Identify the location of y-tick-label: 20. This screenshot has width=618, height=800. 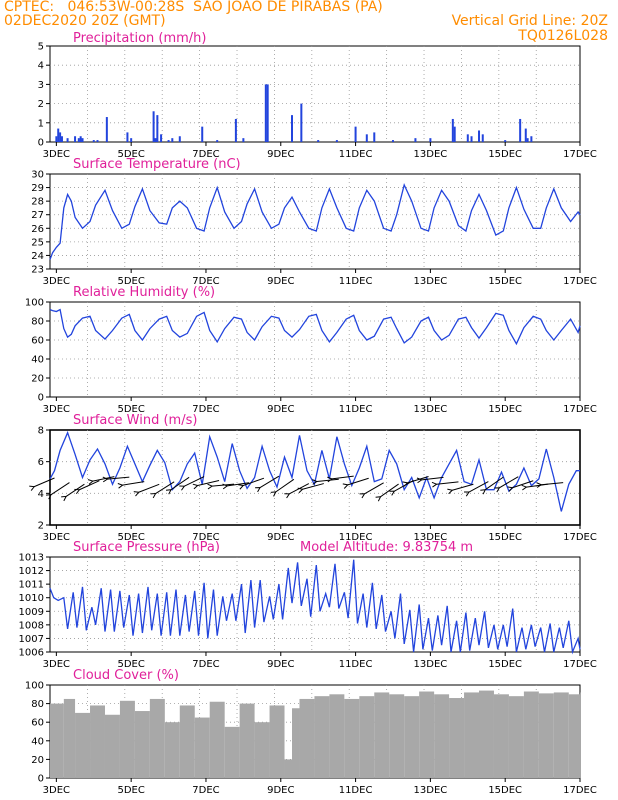
(37, 379).